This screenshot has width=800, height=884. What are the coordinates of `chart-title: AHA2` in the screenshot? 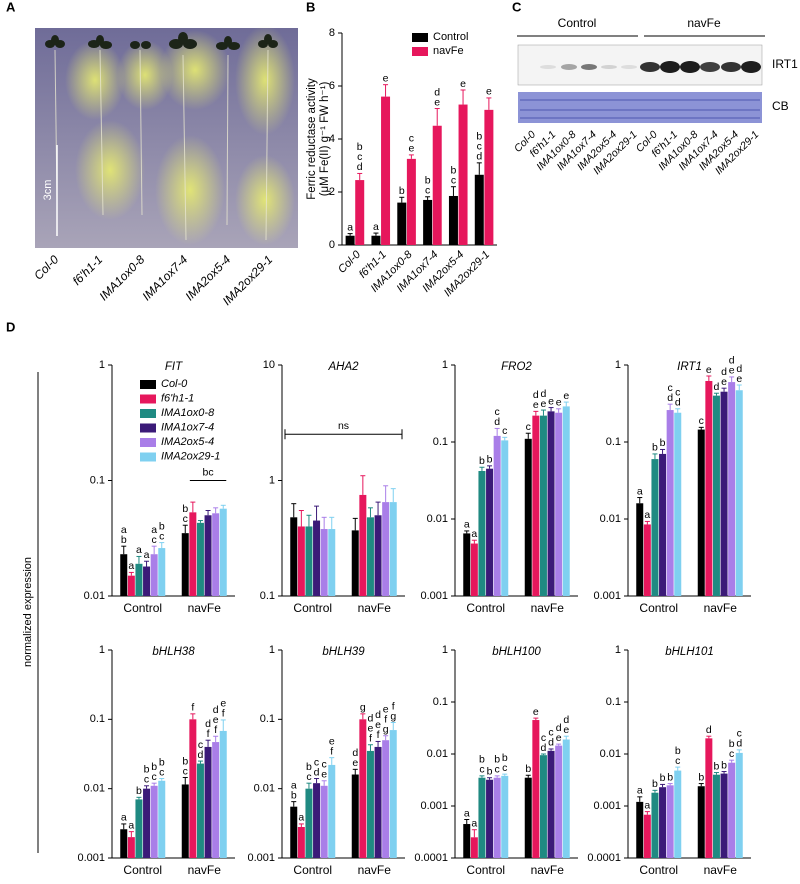 It's located at (343, 367).